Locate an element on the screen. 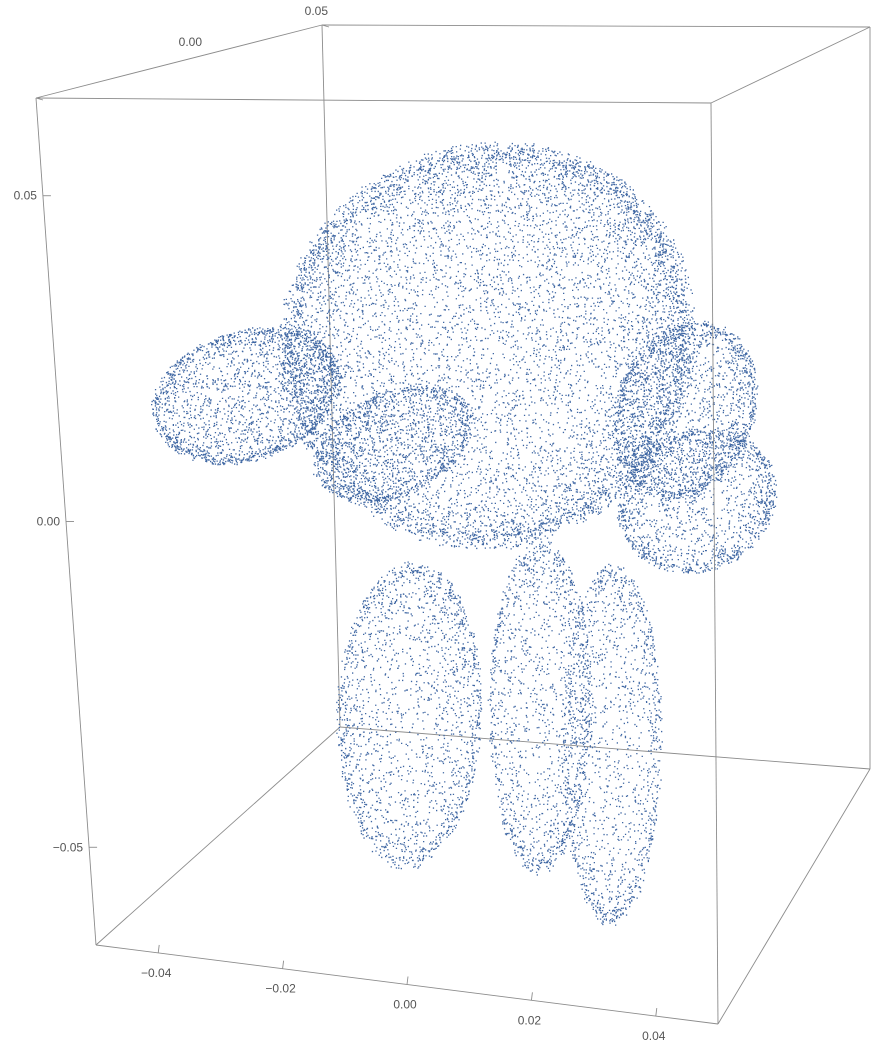 The height and width of the screenshot is (1047, 877). z-tick-label: −0.05 is located at coordinates (68, 847).